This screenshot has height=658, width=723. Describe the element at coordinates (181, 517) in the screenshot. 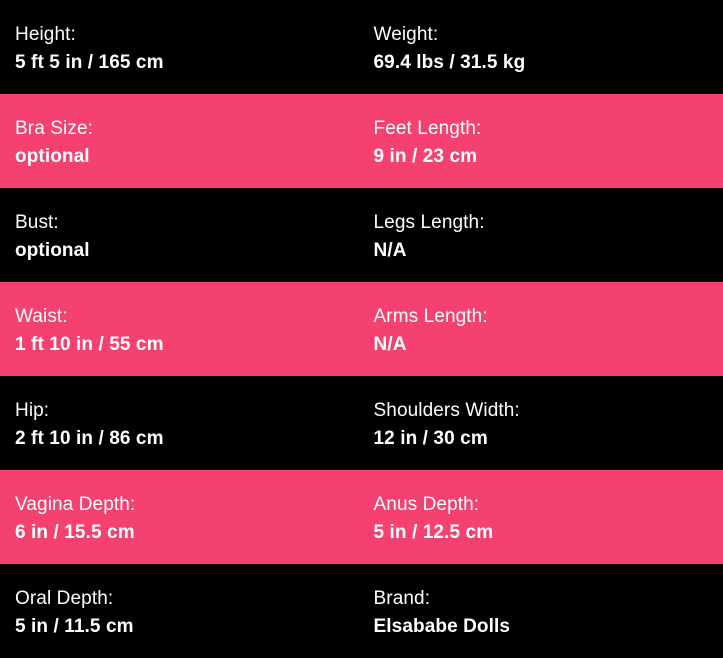

I see `spec-cell-vagina-depth: Vagina Depth: 6 in / 15.5 cm` at that location.